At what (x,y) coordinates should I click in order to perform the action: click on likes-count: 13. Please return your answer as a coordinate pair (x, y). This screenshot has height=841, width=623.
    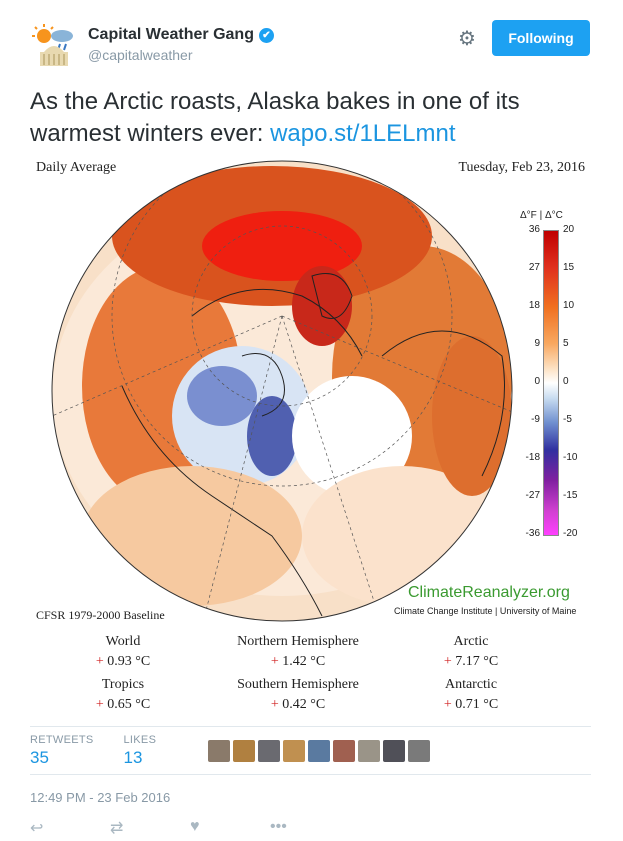
    Looking at the image, I should click on (133, 757).